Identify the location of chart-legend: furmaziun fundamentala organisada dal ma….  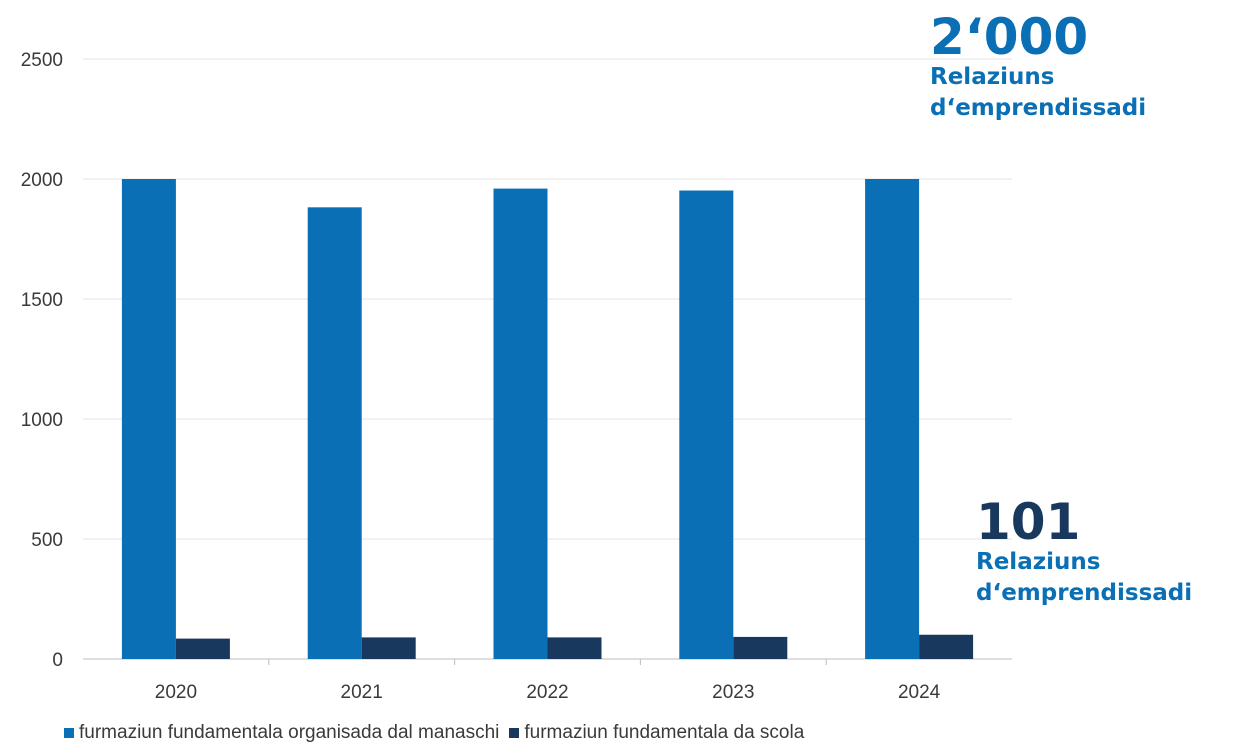
(434, 733).